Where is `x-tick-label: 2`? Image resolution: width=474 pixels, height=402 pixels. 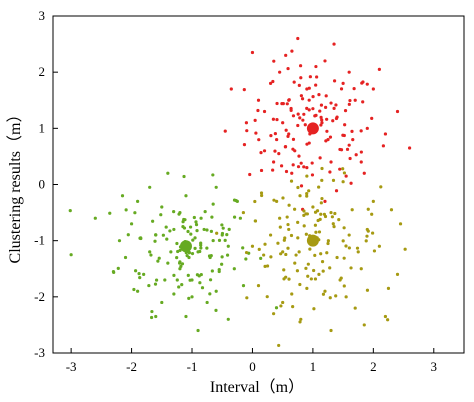 x-tick-label: 2 is located at coordinates (373, 366).